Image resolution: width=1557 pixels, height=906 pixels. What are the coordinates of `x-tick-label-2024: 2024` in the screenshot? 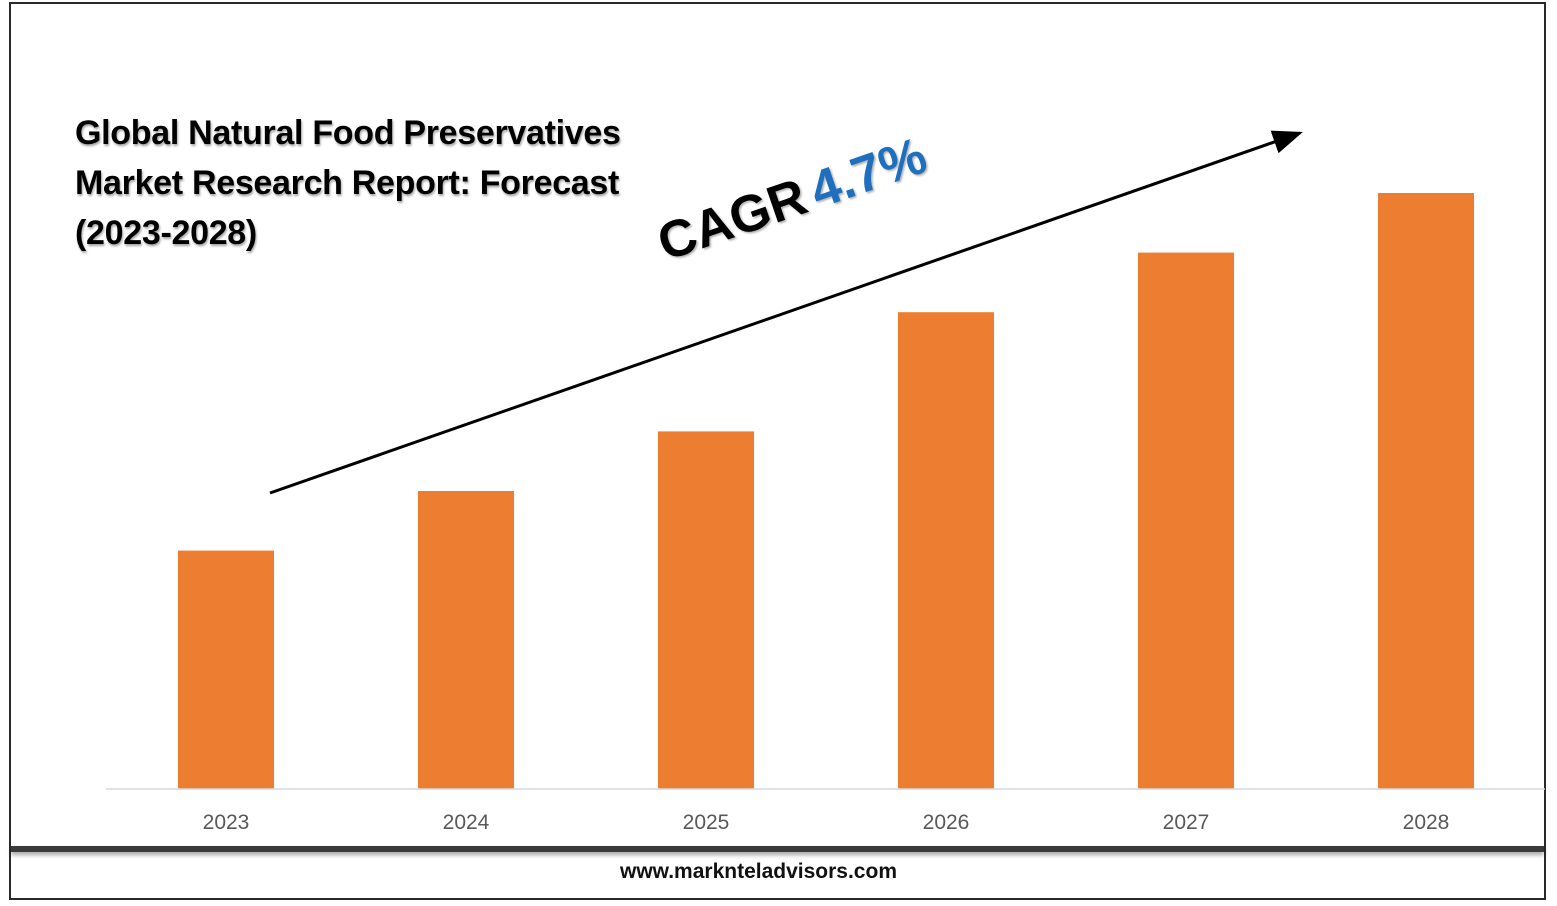 It's located at (466, 822).